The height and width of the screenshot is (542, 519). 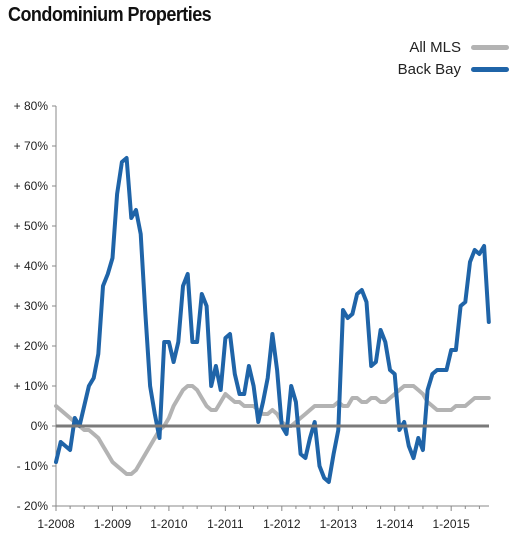 What do you see at coordinates (31, 266) in the screenshot?
I see `y-tick-label: + 40%` at bounding box center [31, 266].